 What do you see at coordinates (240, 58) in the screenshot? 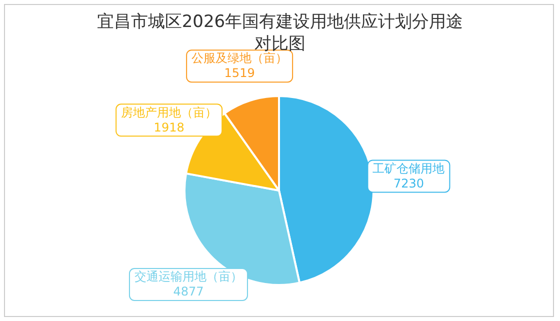
I see `slice-label: 公服及绿地（亩）` at bounding box center [240, 58].